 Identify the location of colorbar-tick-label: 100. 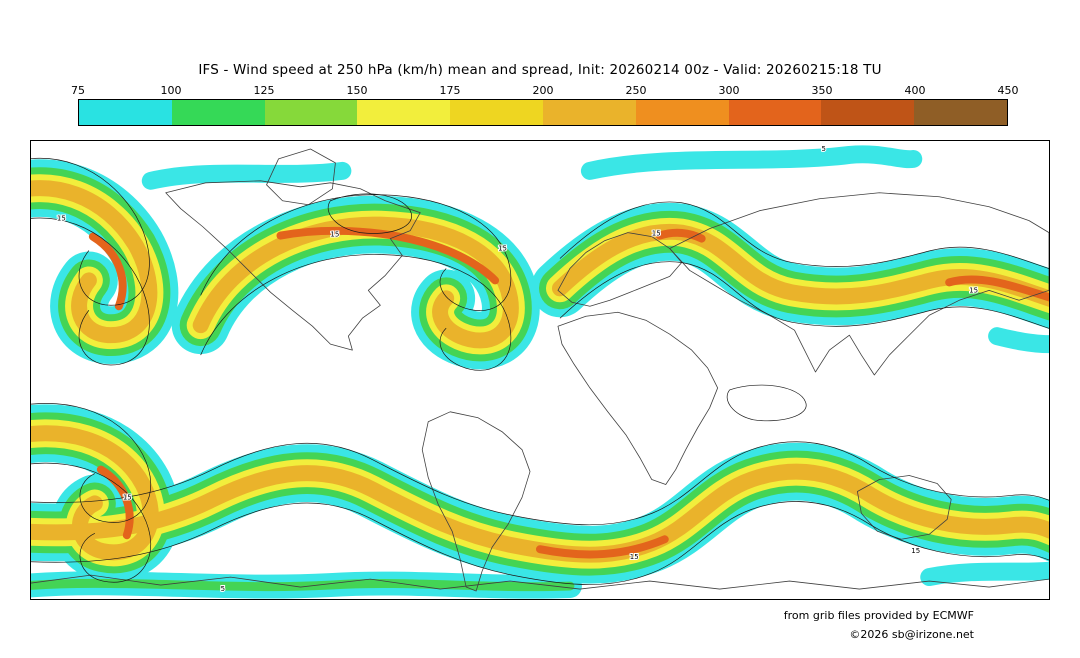
(171, 90).